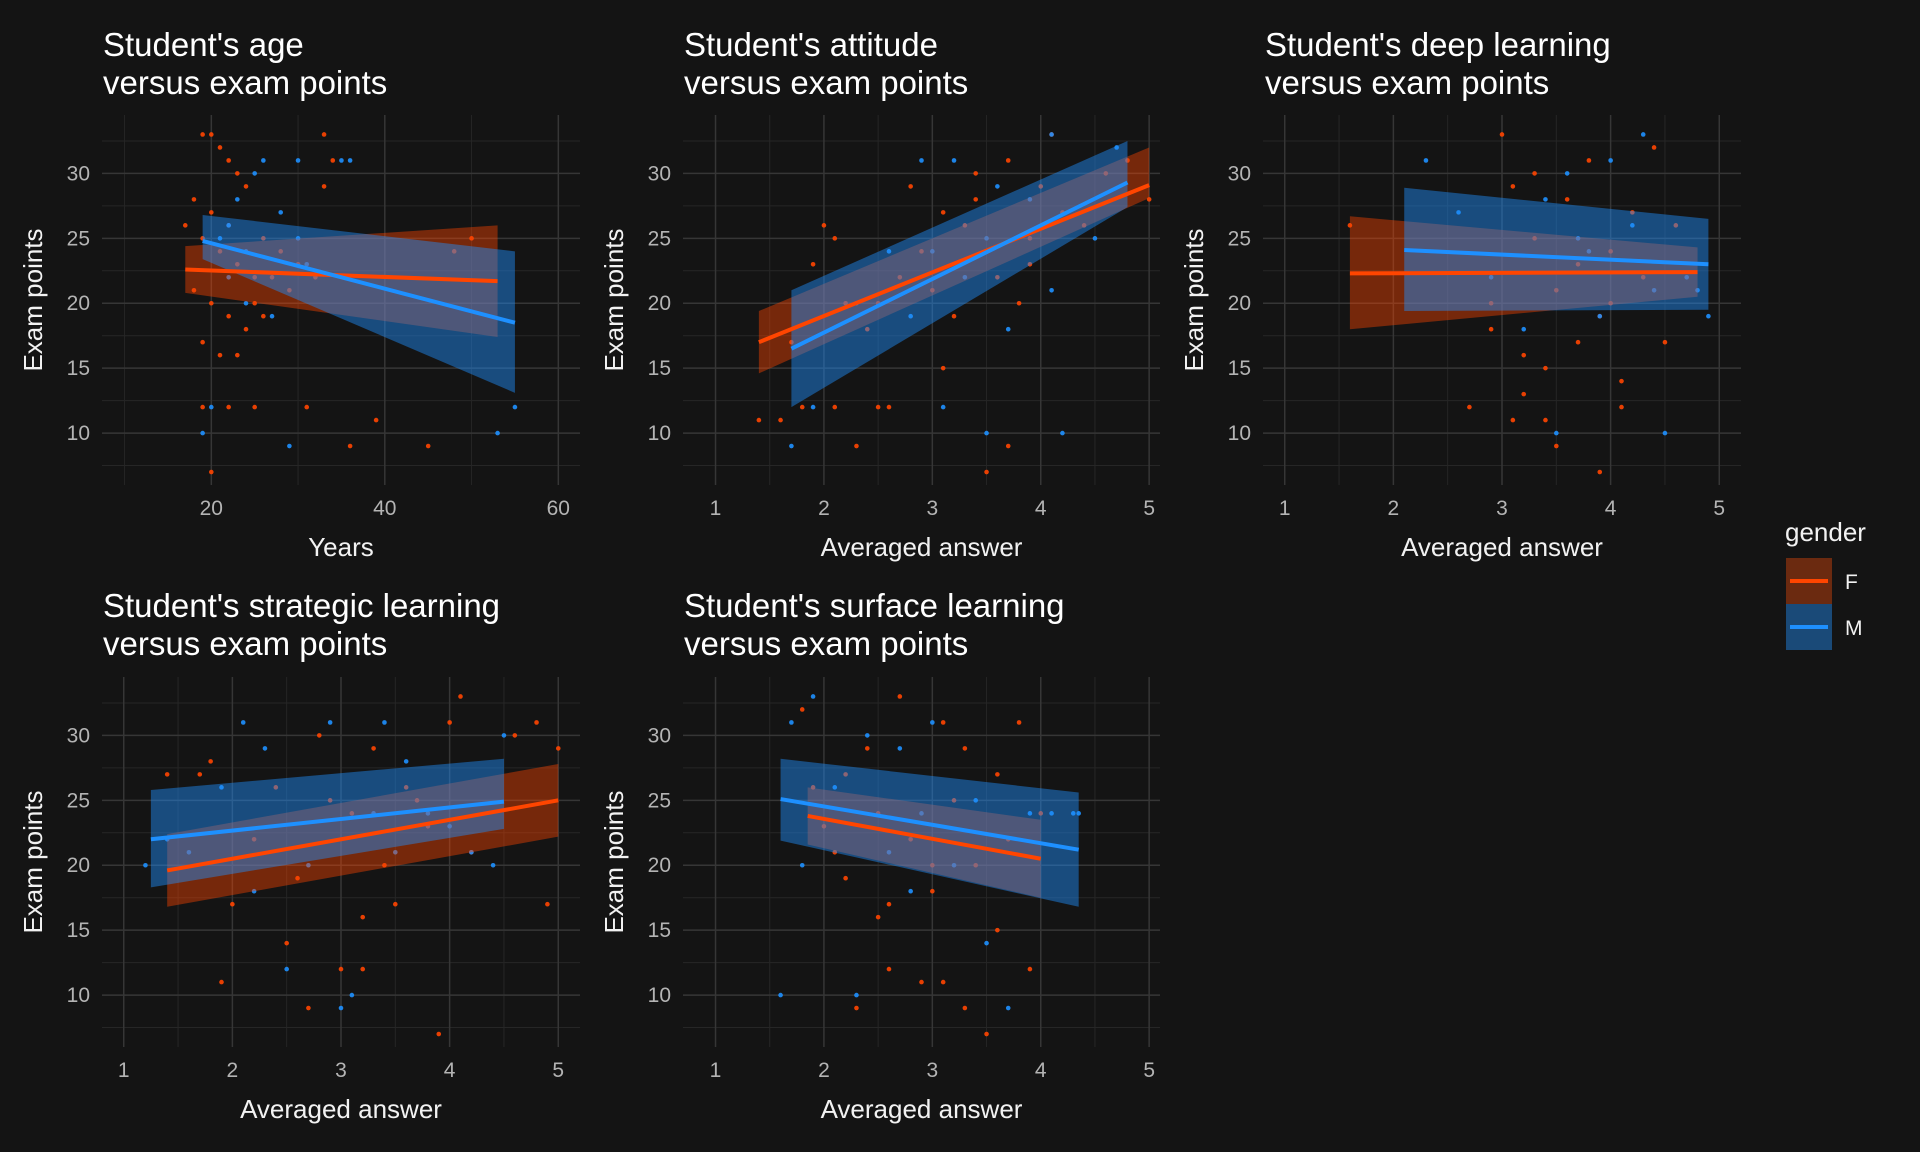 The image size is (1920, 1152). I want to click on x-tick-label: 4, so click(1041, 1070).